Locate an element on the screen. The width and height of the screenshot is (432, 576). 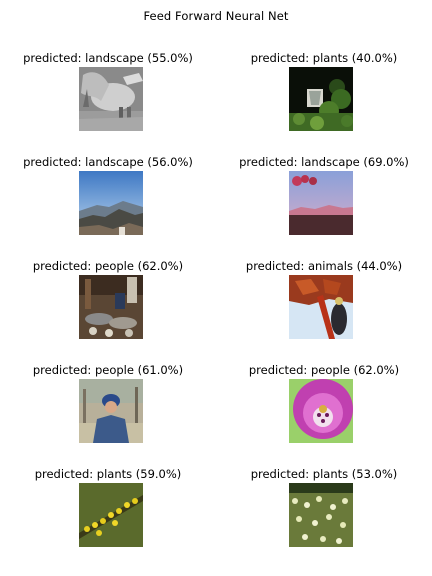
panel-4: predicted: landscape (69.0%) is located at coordinates (324, 207).